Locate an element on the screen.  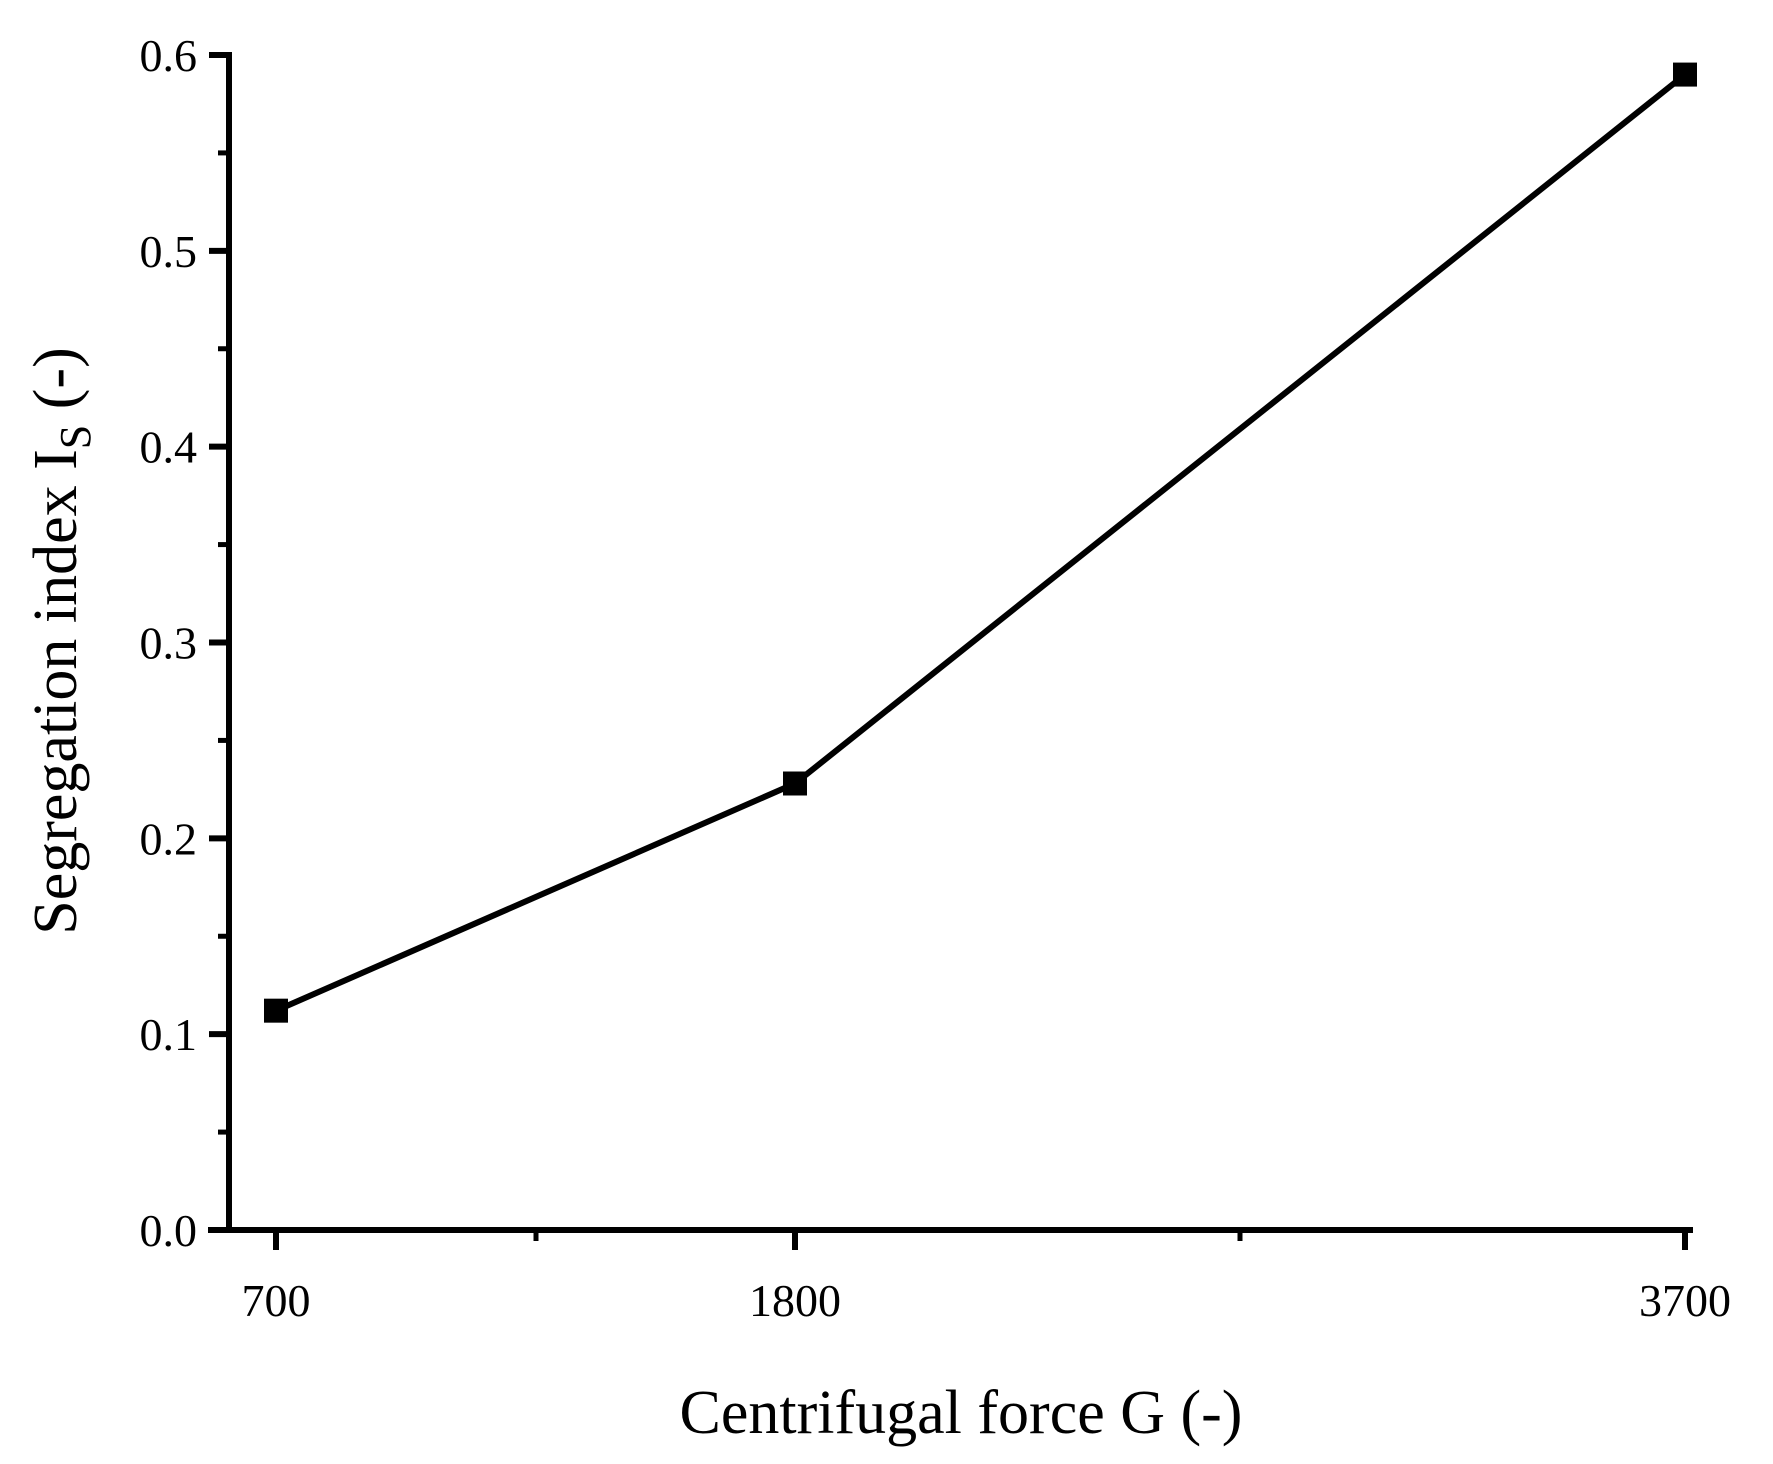
y-tick-label: 0.3 is located at coordinates (169, 643).